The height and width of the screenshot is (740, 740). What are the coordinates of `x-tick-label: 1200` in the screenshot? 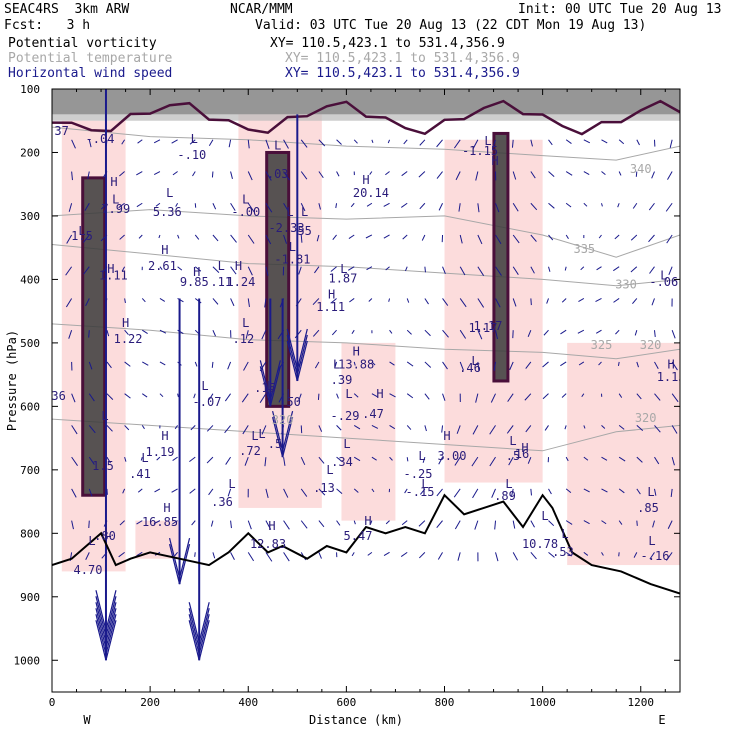 It's located at (641, 702).